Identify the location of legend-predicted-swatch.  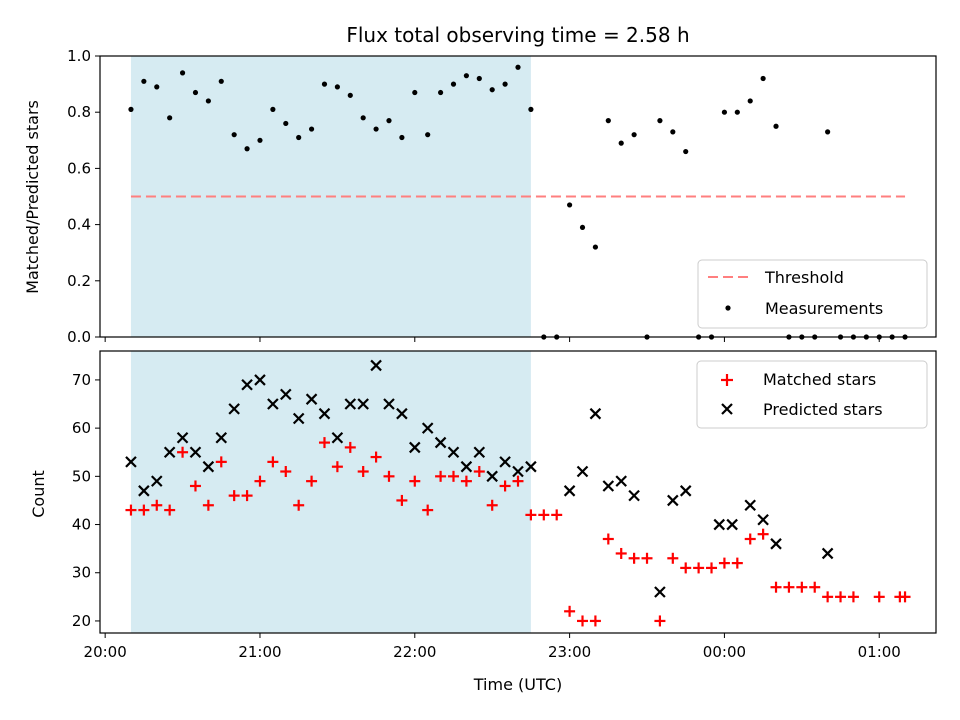
(727, 409).